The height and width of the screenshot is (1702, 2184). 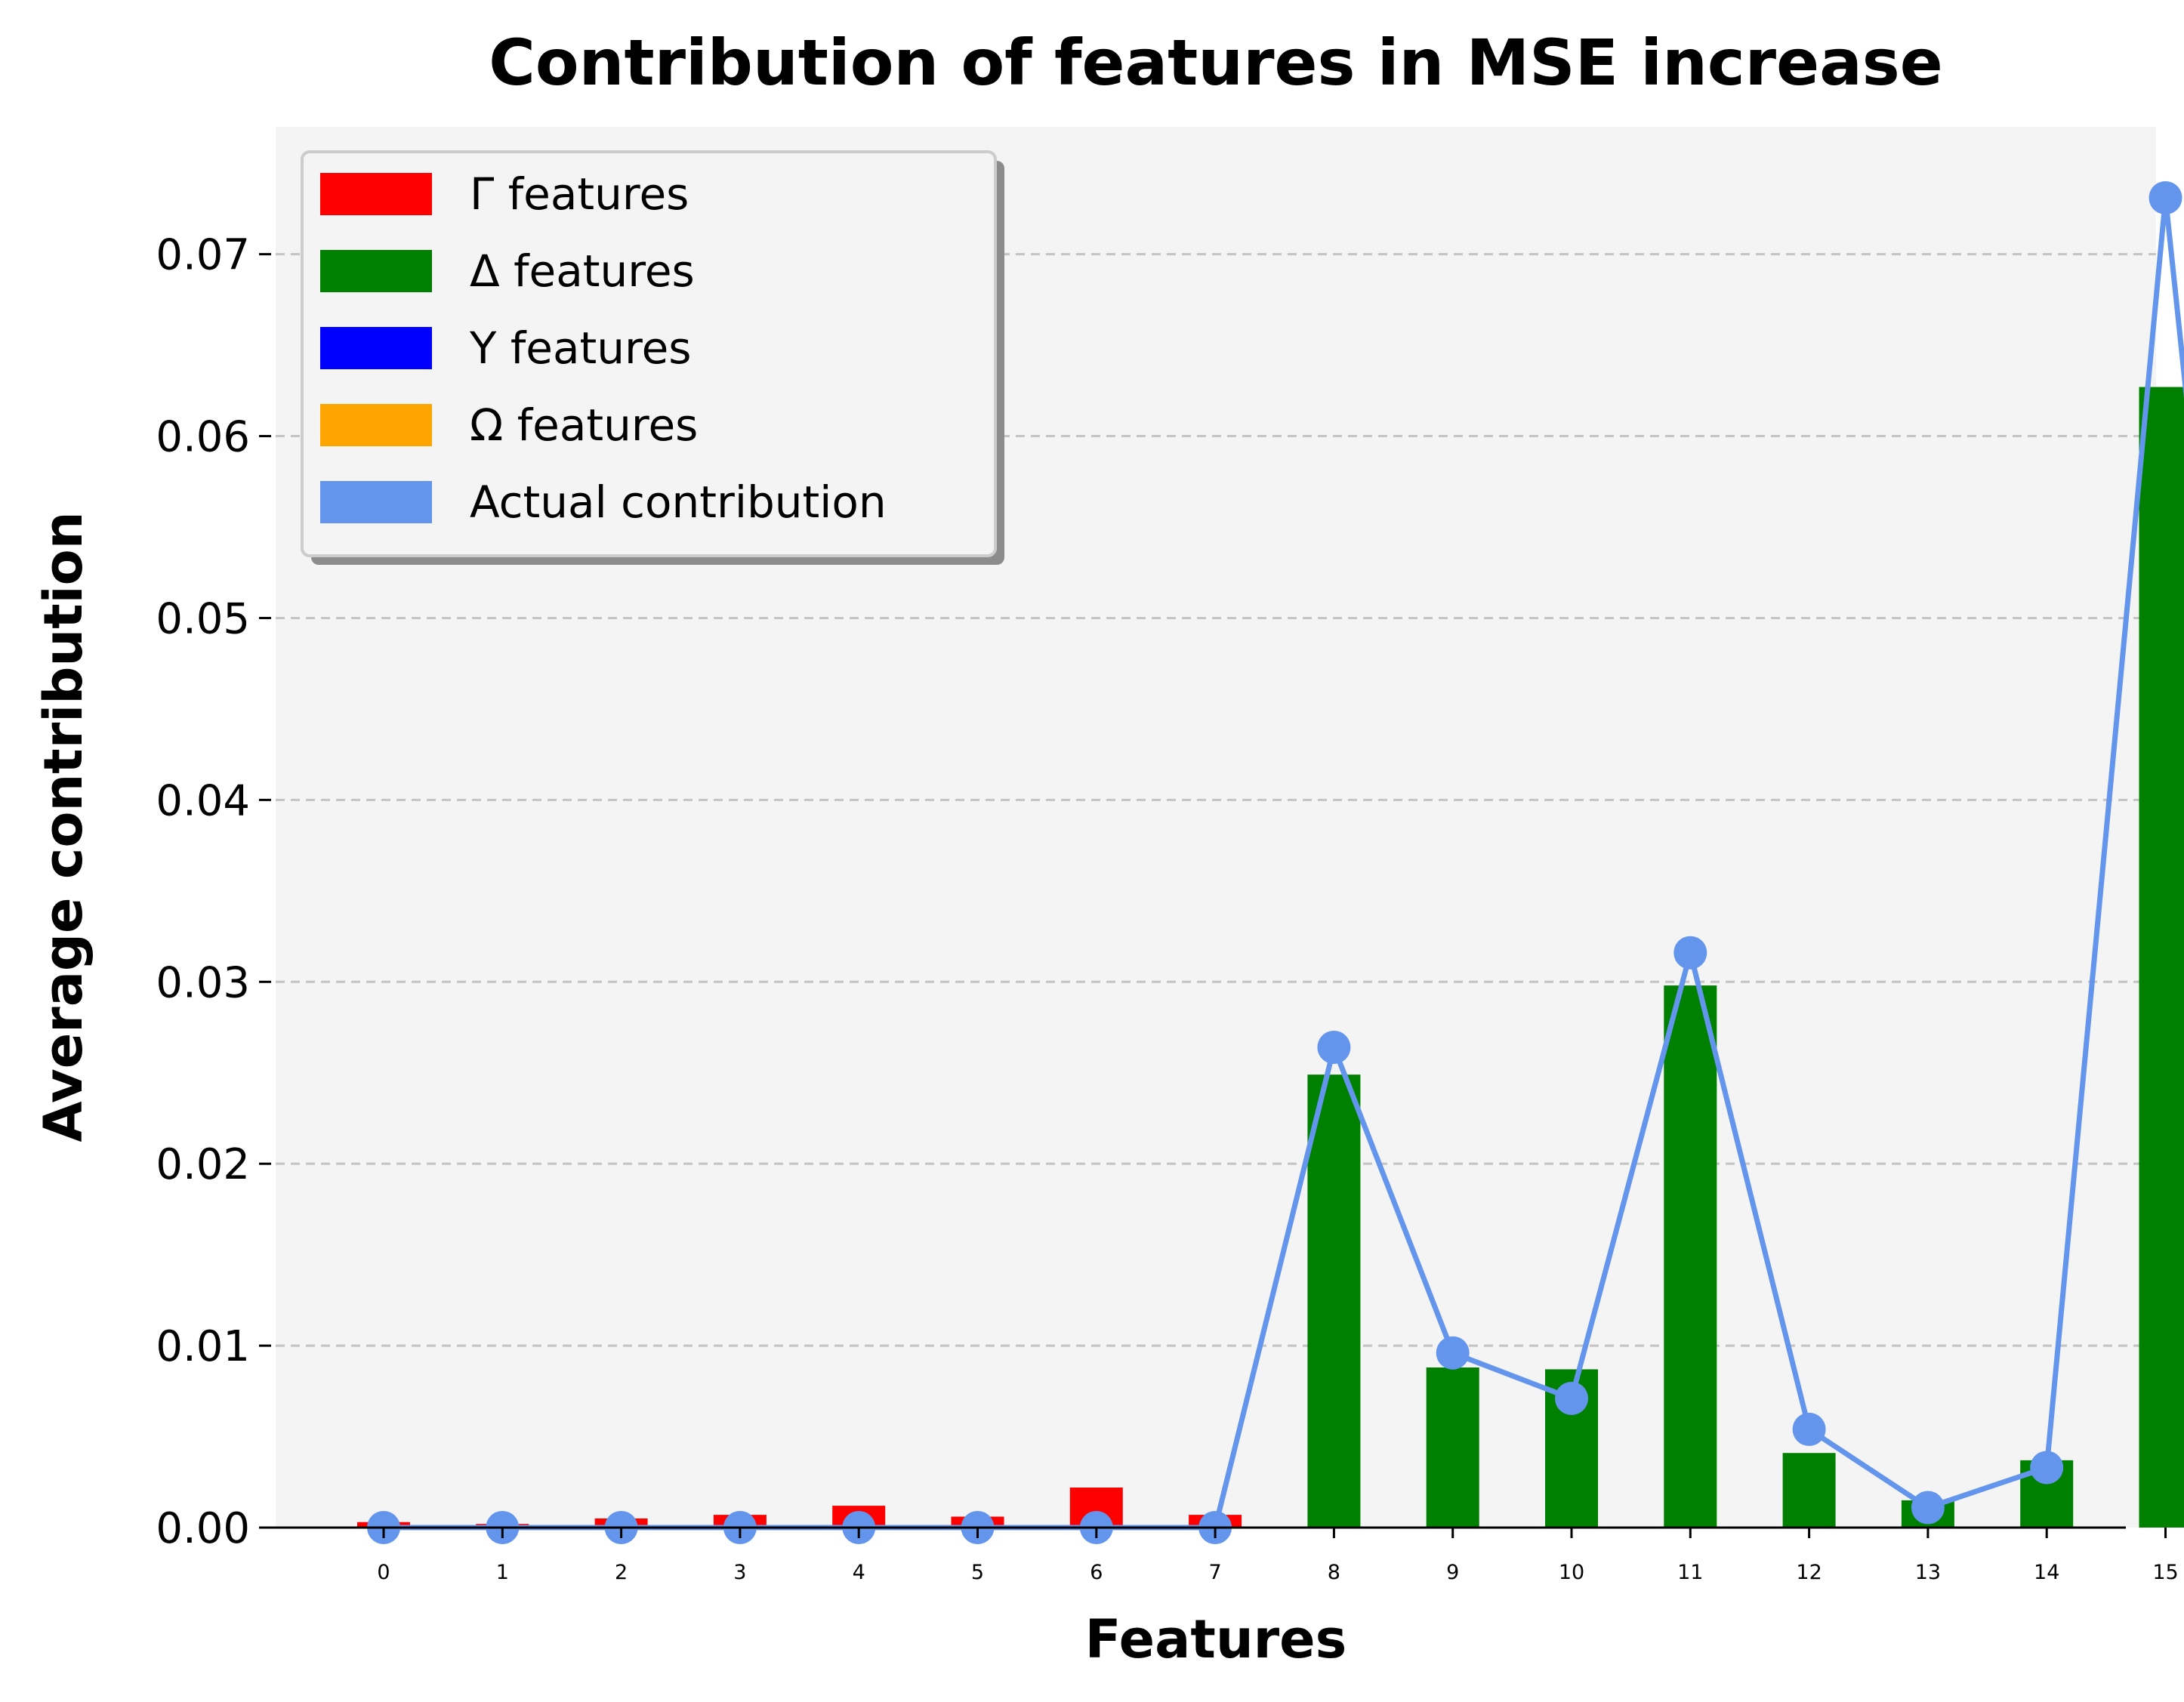 I want to click on x-tick-label: 11, so click(x=1690, y=1572).